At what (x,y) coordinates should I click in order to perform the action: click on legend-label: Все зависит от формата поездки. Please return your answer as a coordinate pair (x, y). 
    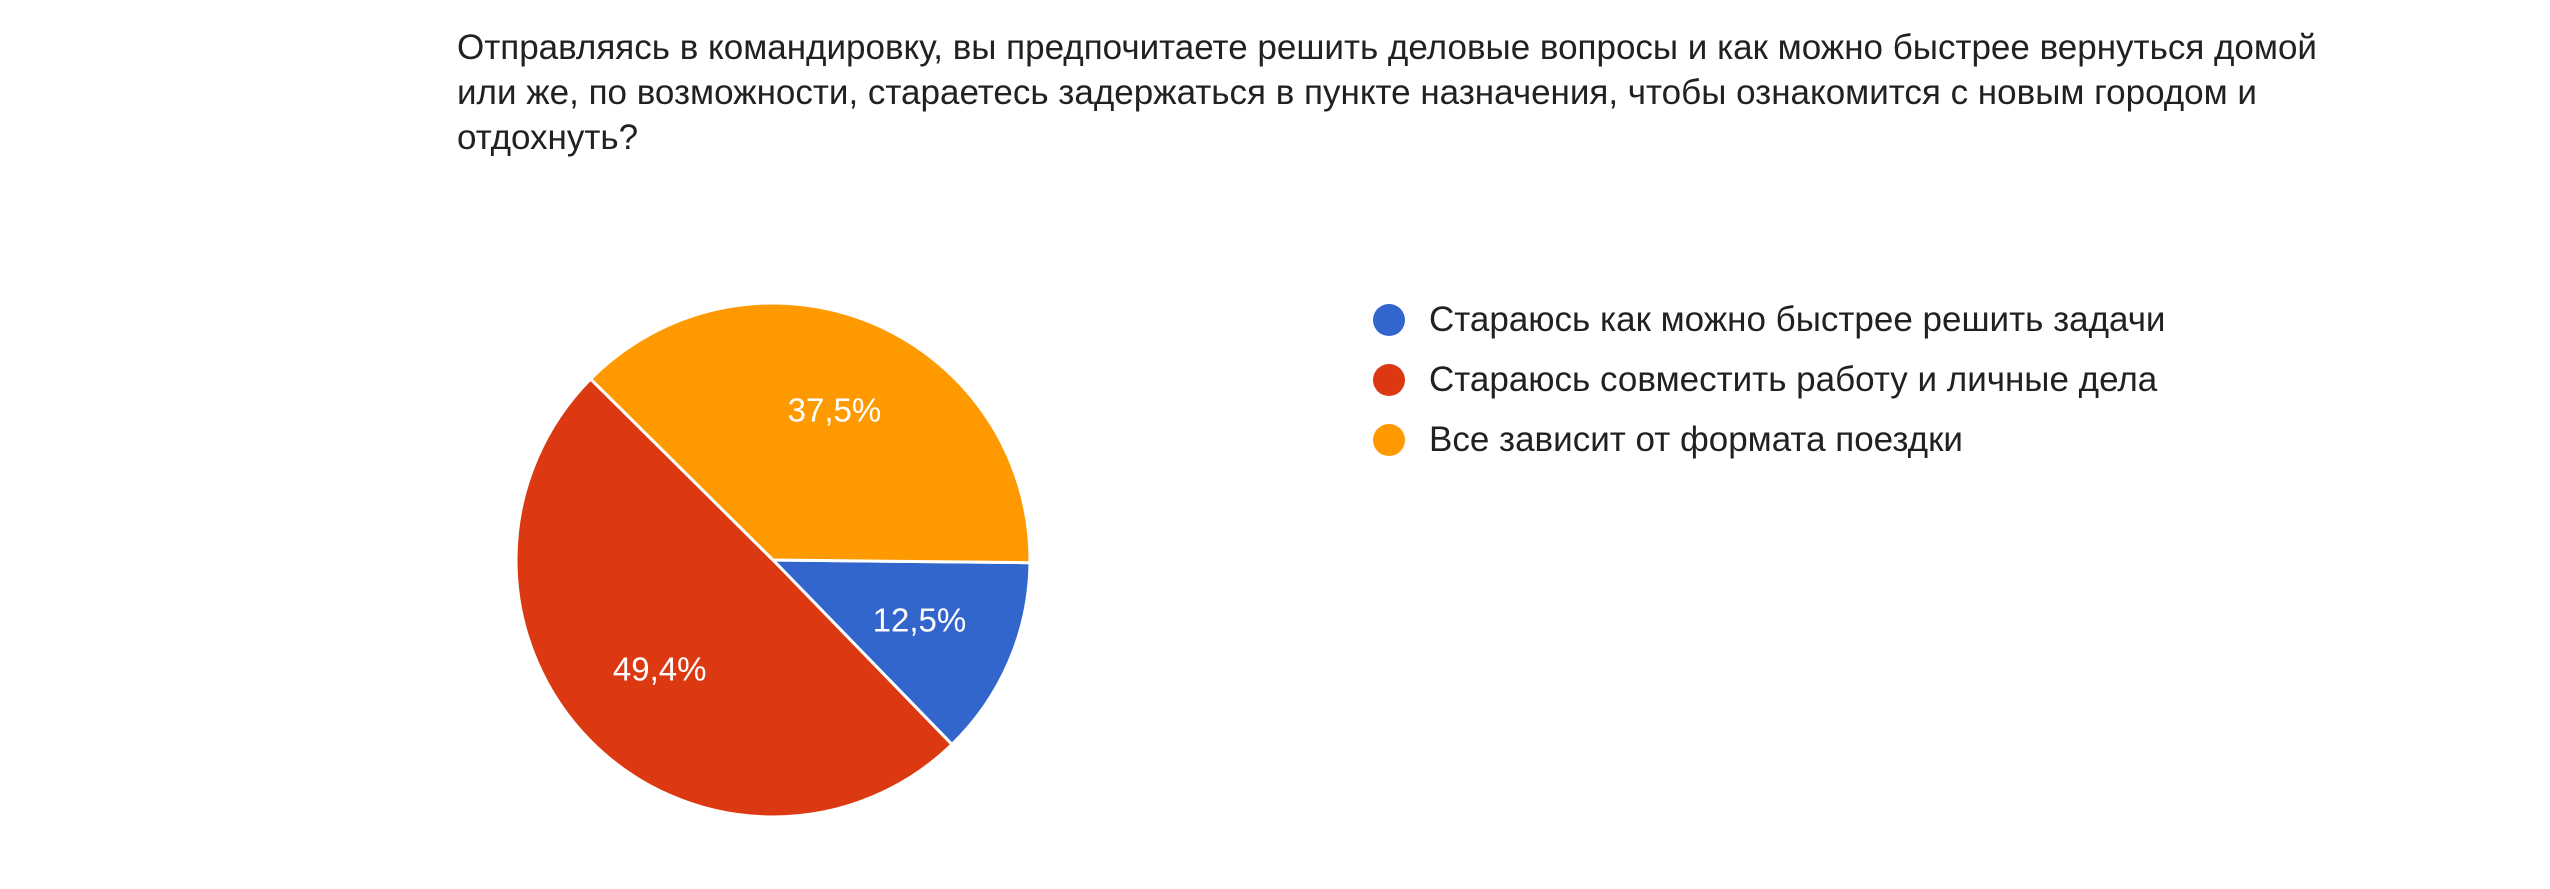
    Looking at the image, I should click on (1696, 439).